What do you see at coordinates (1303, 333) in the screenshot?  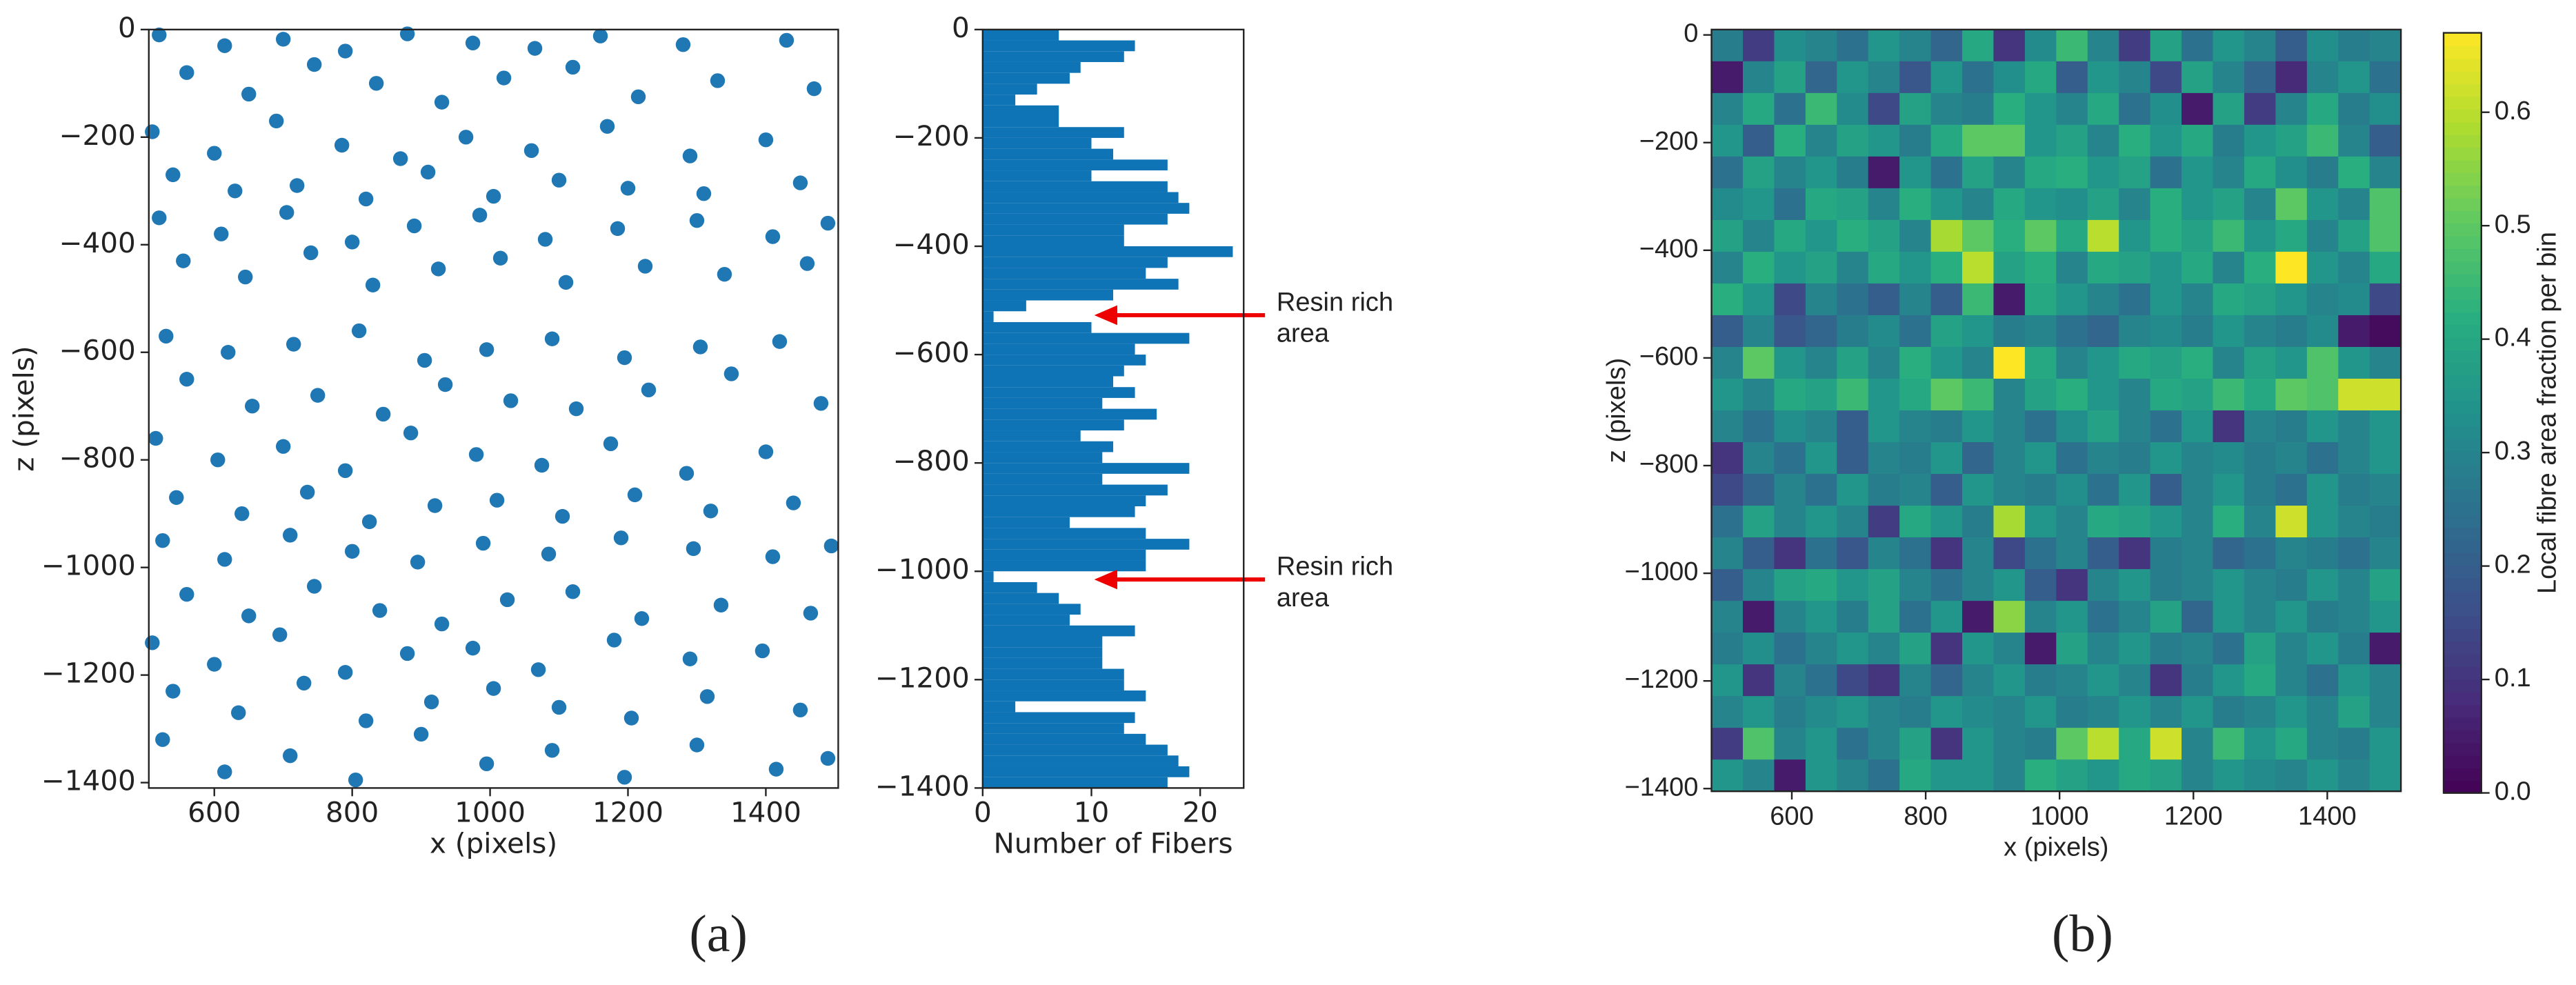 I see `annotation: area` at bounding box center [1303, 333].